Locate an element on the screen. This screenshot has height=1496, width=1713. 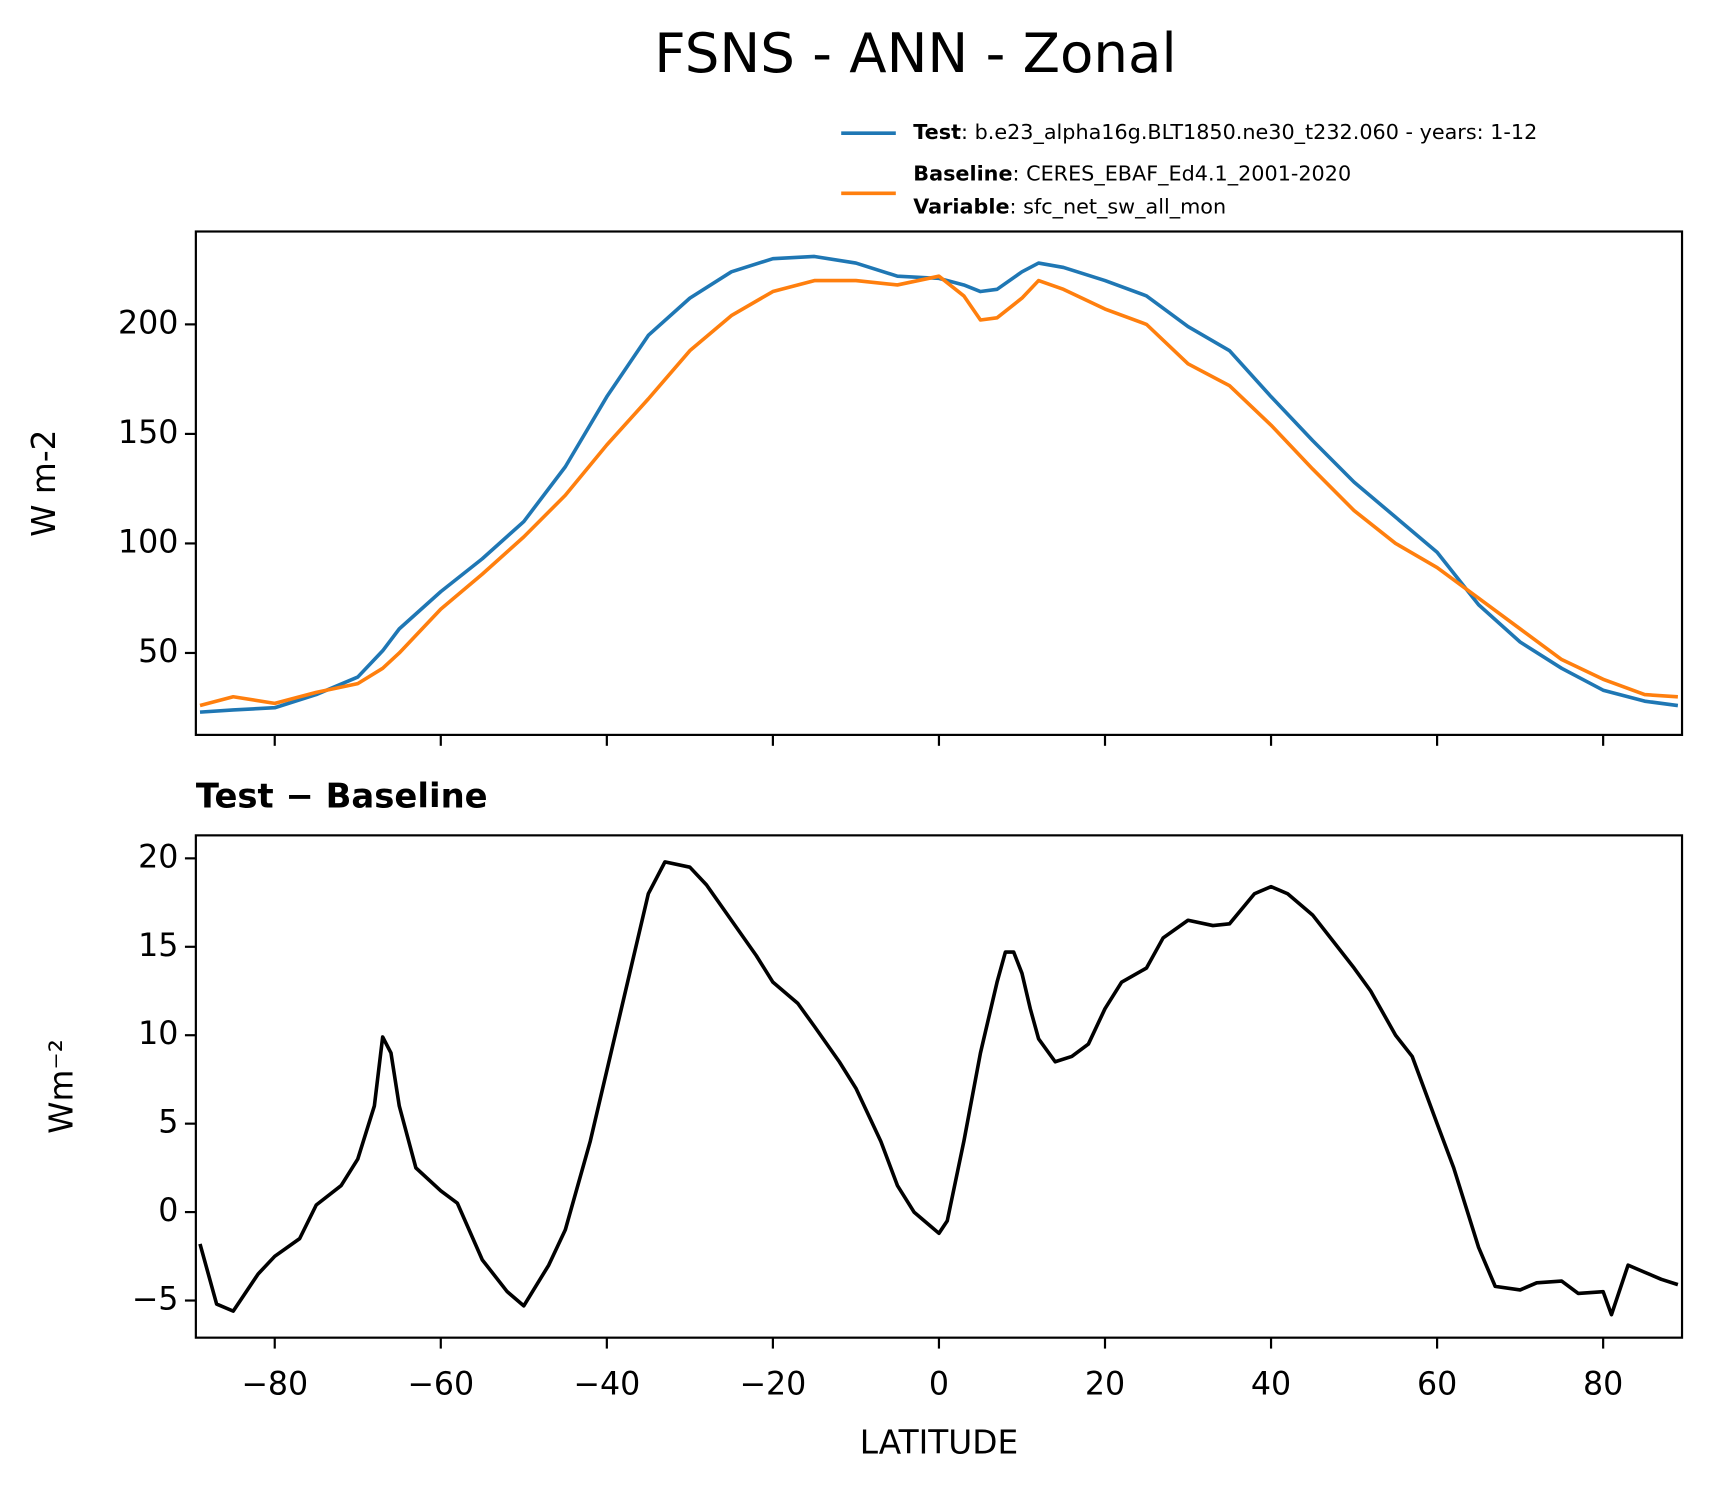
y-tick-label: −5 is located at coordinates (155, 1300).